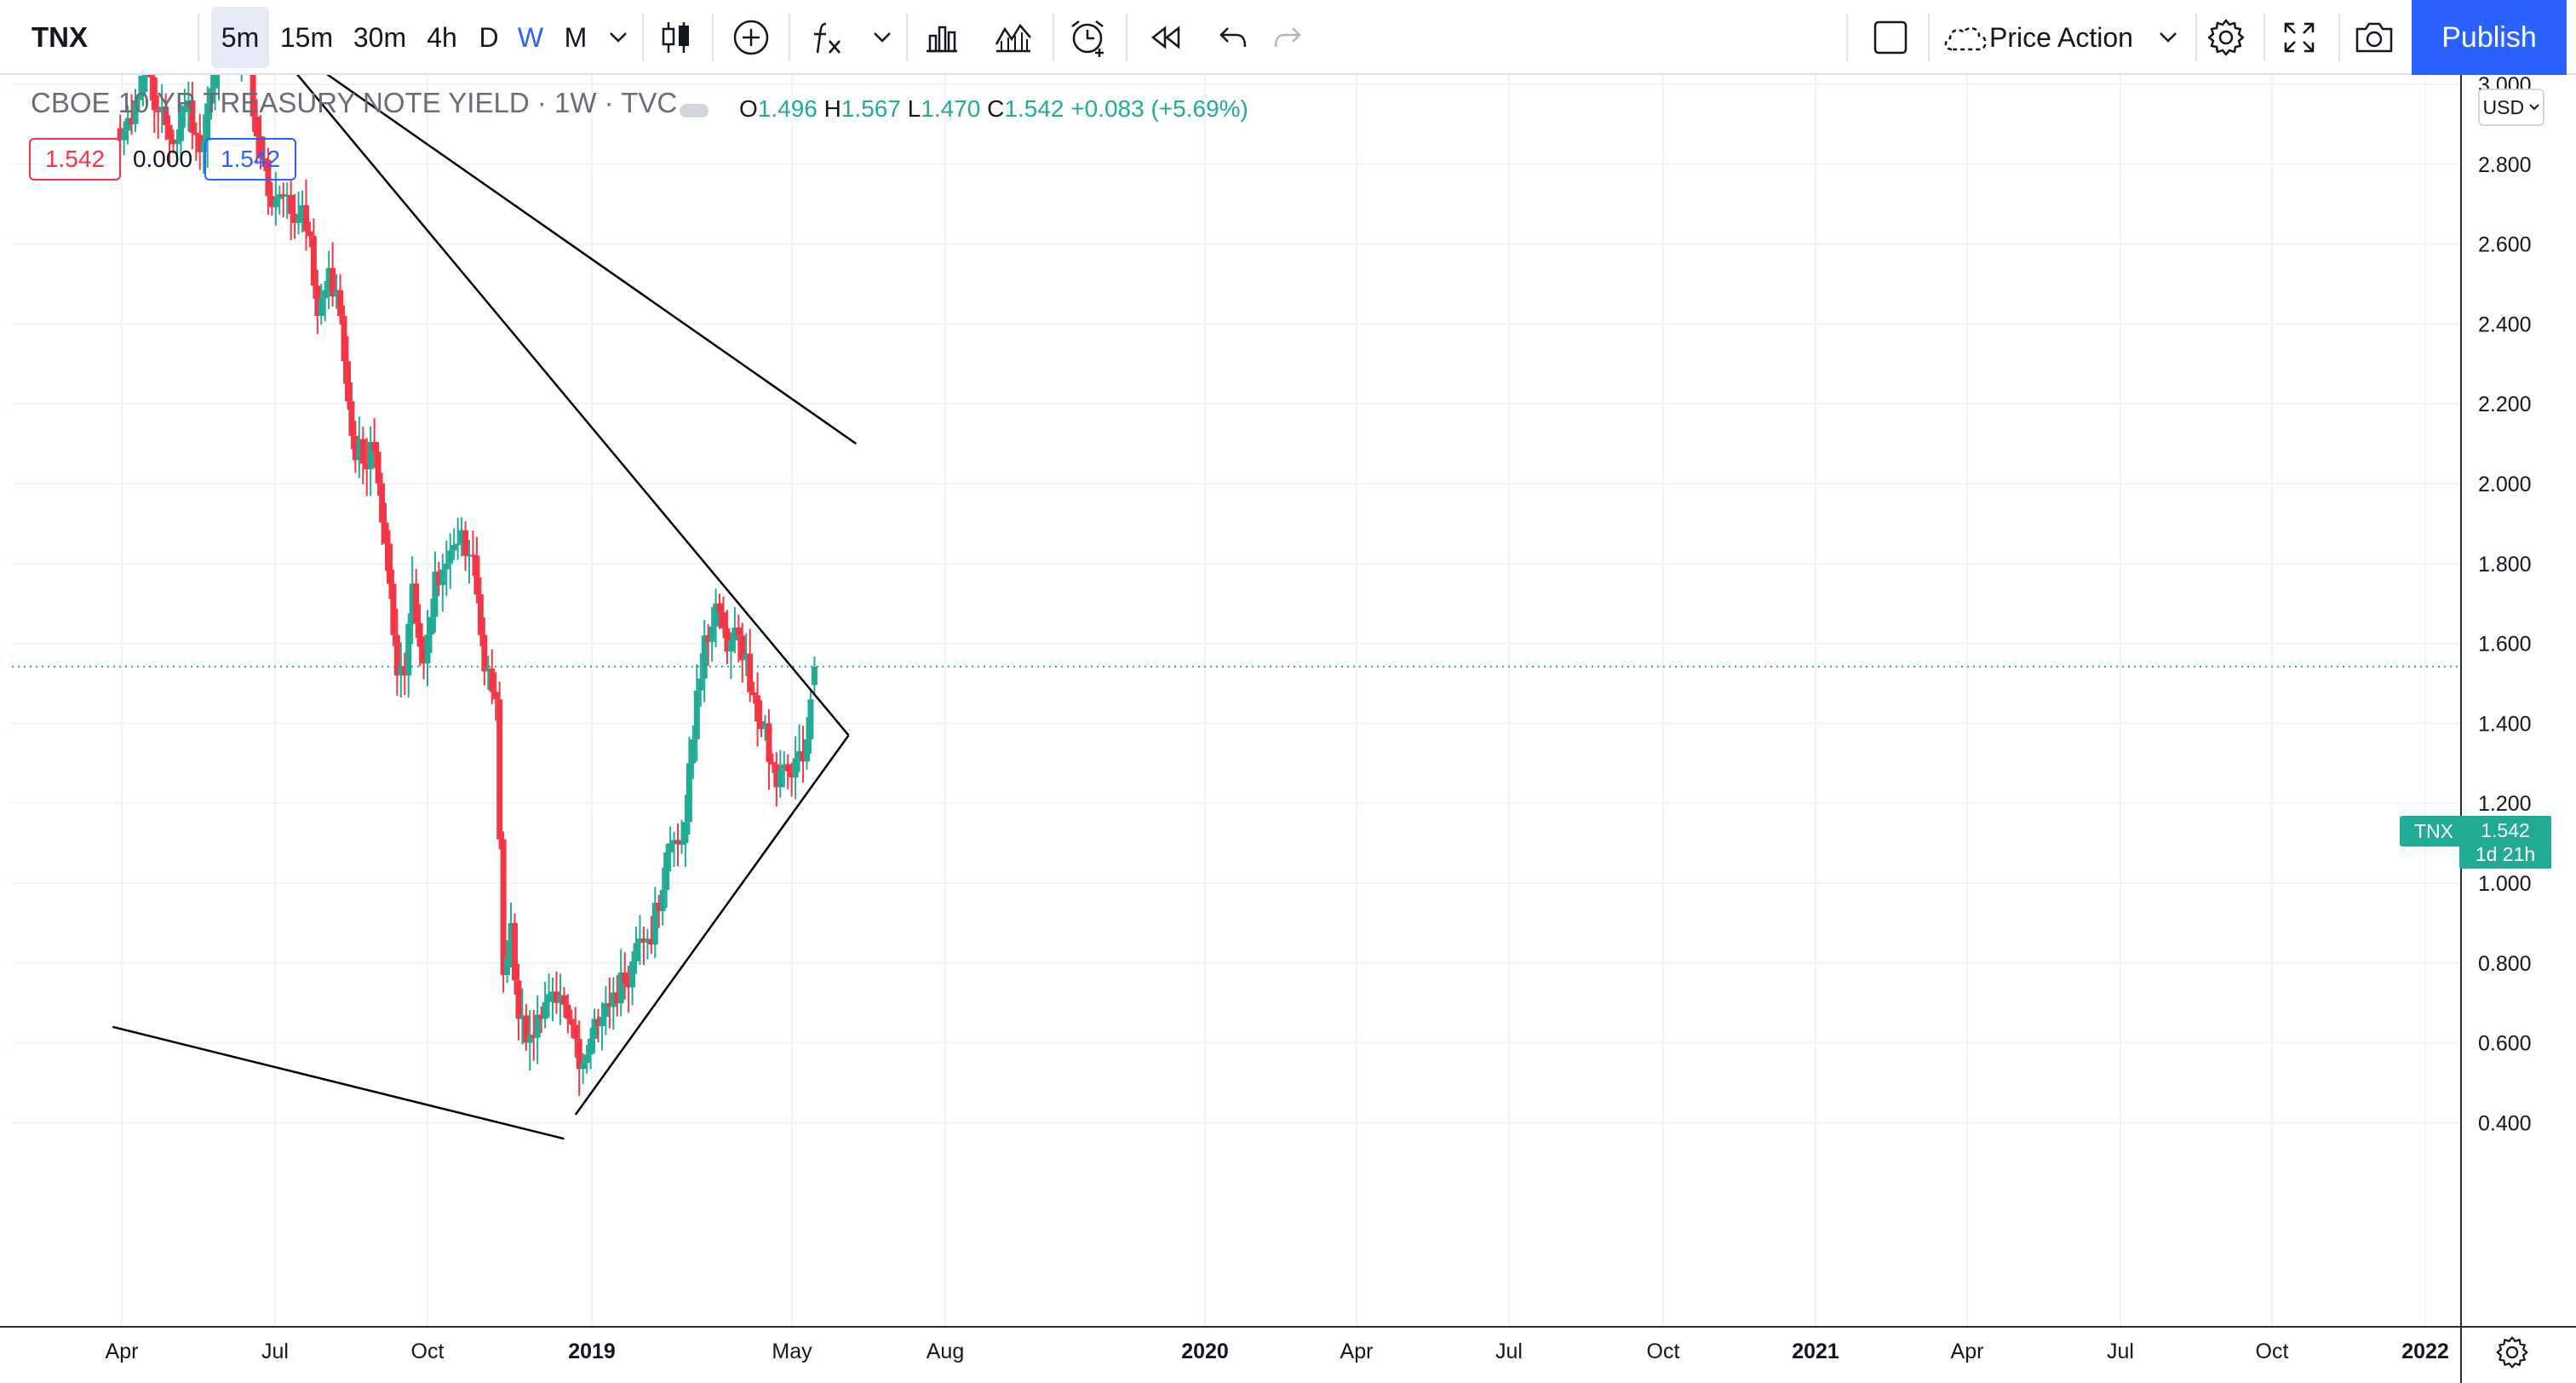 This screenshot has height=1383, width=2576. I want to click on close-value: 1.542, so click(1034, 108).